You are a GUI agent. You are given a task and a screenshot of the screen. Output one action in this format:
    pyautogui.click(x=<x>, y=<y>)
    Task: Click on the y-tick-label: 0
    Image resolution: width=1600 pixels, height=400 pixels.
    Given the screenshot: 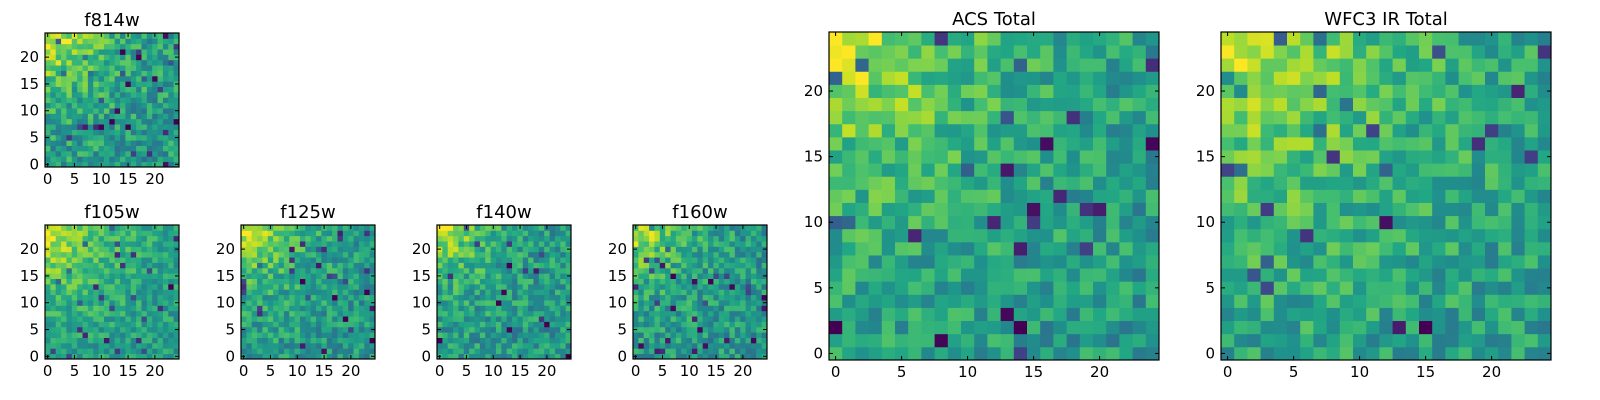 What is the action you would take?
    pyautogui.click(x=426, y=356)
    